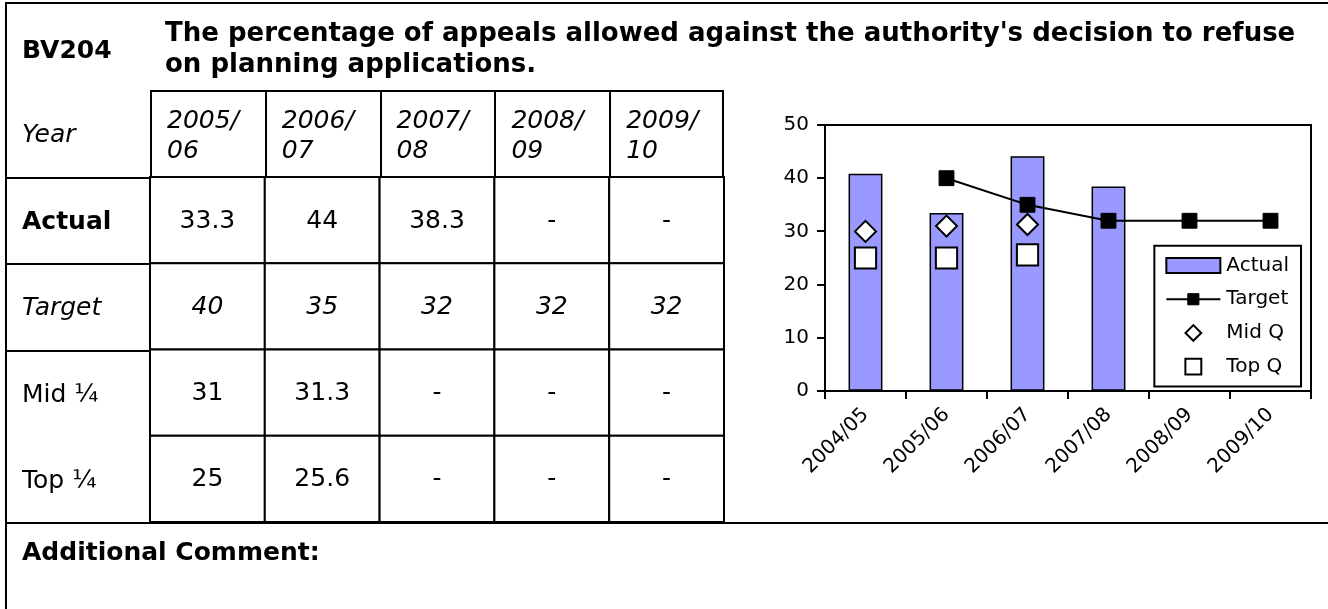 The height and width of the screenshot is (609, 1328). I want to click on x-axis-title: Year, so click(49, 133).